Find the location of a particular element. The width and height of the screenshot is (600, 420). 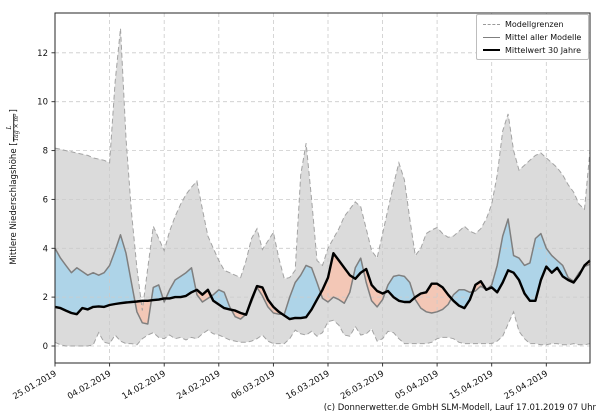

x-tick-label: 16.03.2019 is located at coordinates (307, 385).